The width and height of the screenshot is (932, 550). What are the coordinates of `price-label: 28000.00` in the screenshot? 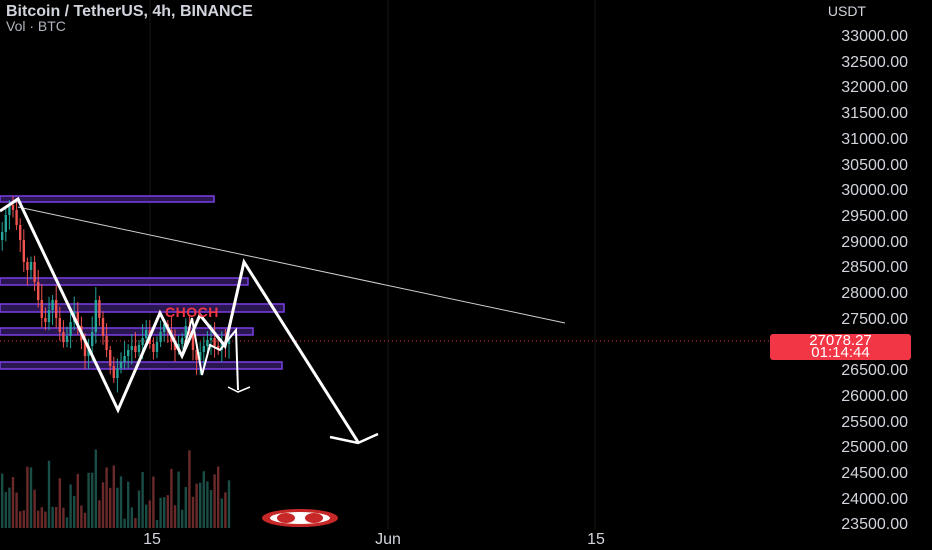 It's located at (874, 293).